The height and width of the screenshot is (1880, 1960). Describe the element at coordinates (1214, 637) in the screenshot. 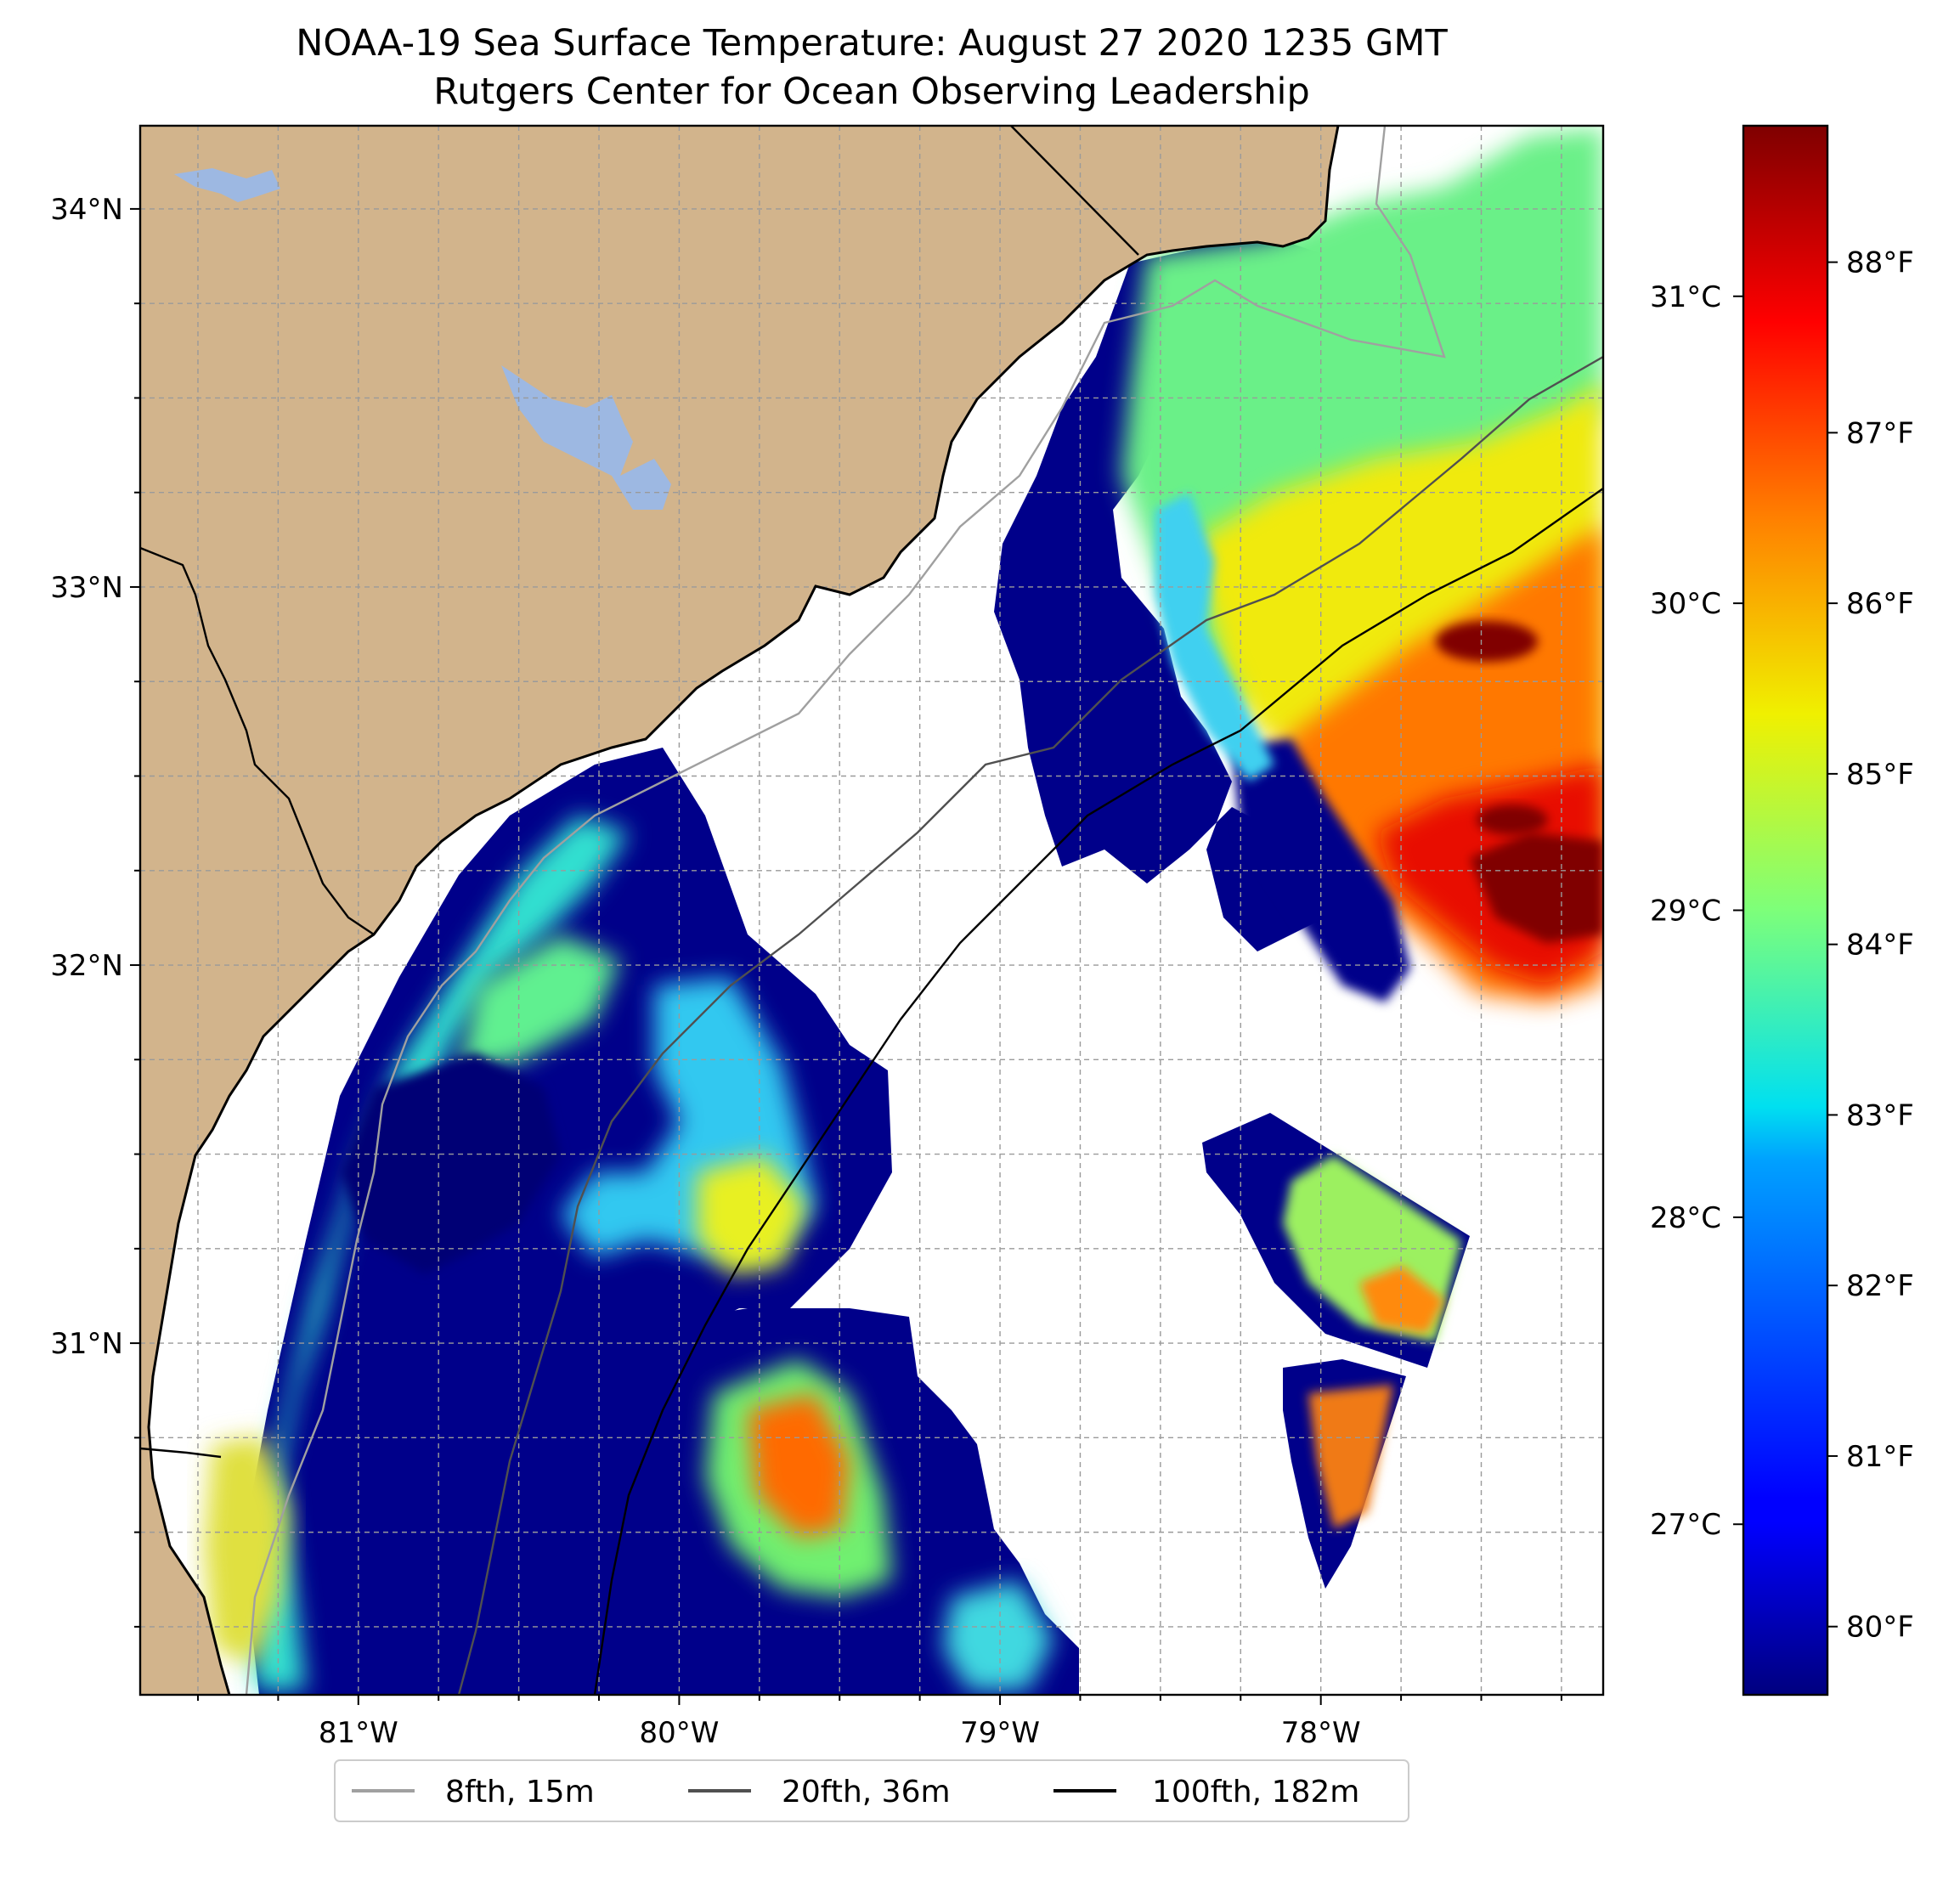

I see `sst-cyan-east-edge` at that location.